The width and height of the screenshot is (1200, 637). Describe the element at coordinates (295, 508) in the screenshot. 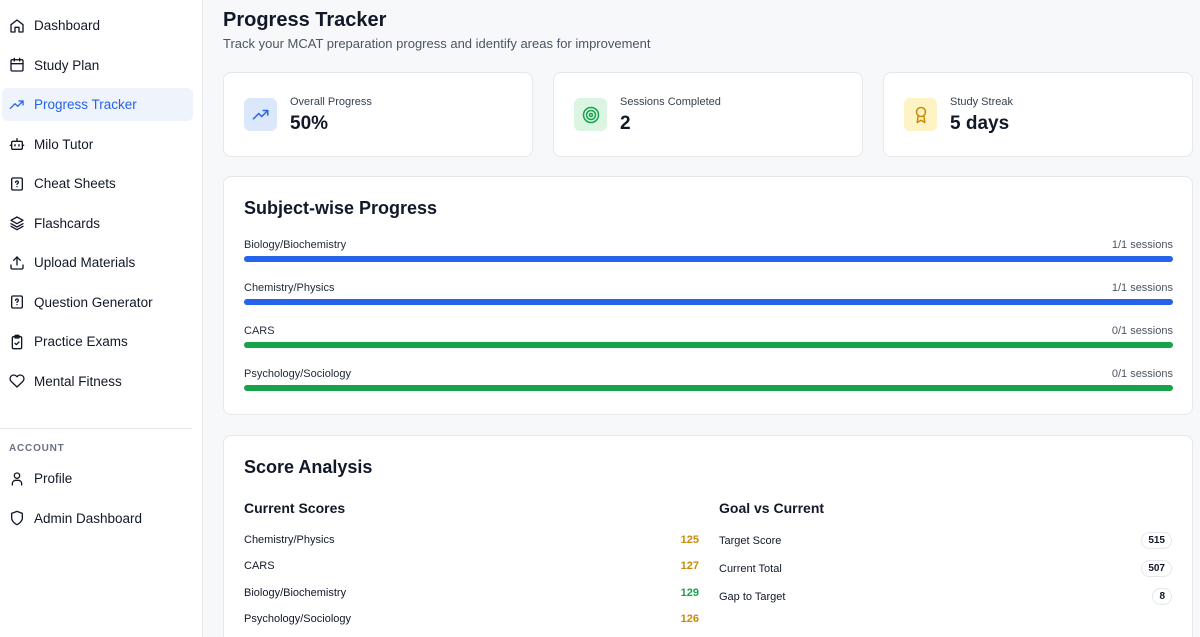

I see `current-scores-title: Current Scores` at that location.